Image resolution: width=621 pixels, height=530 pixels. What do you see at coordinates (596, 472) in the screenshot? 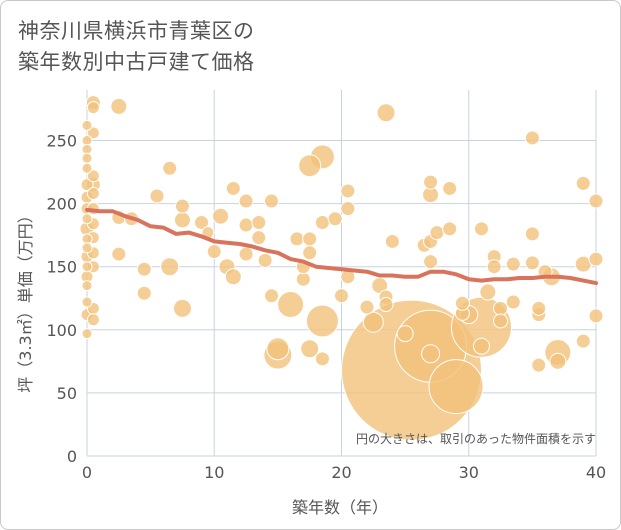
I see `x-tick-label: 40` at bounding box center [596, 472].